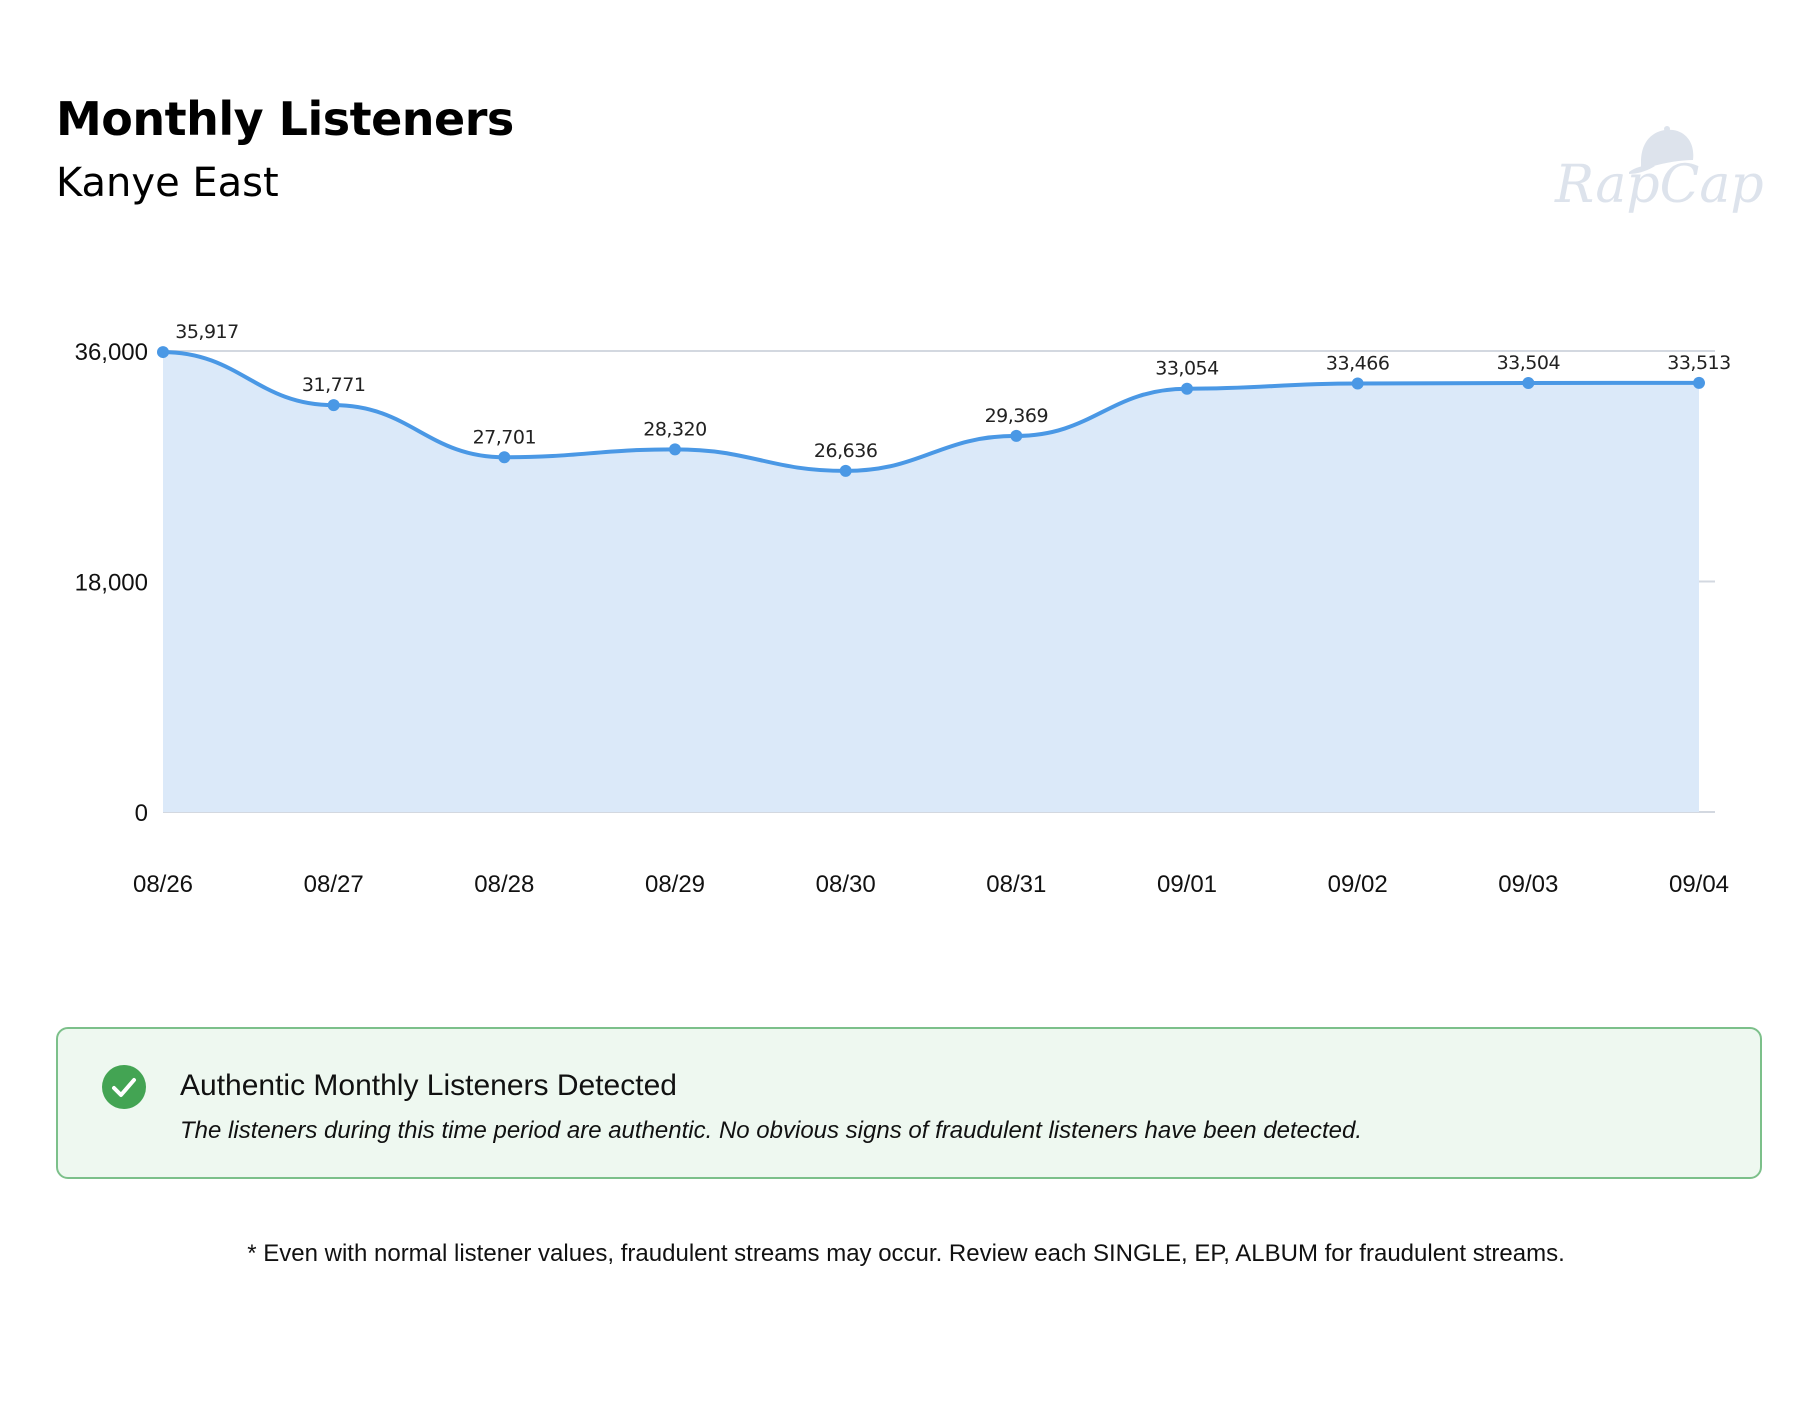 This screenshot has width=1812, height=1410. Describe the element at coordinates (674, 429) in the screenshot. I see `data-label: 28,320` at that location.